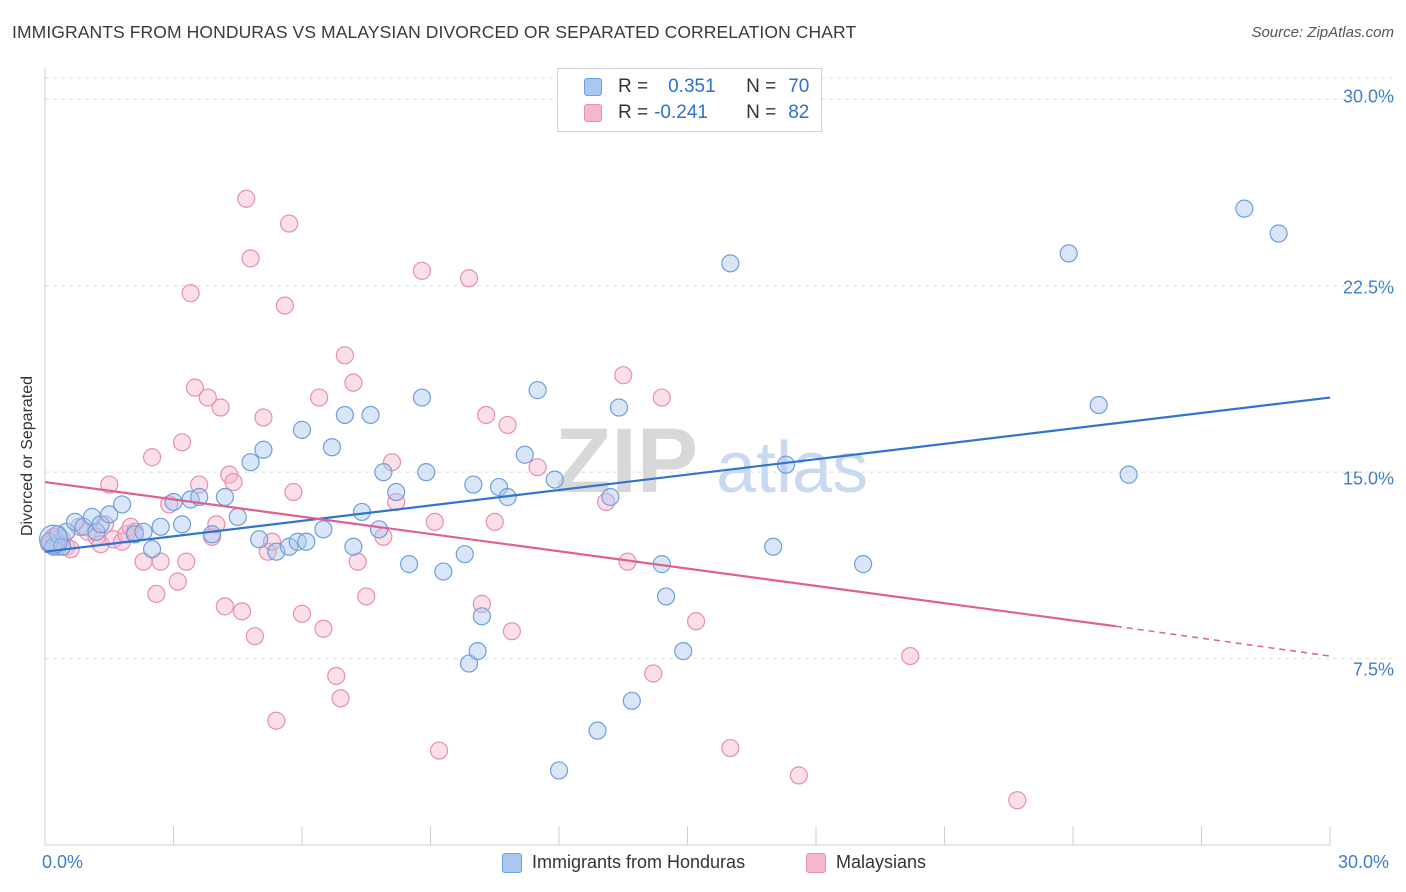 This screenshot has width=1406, height=892. What do you see at coordinates (689, 100) in the screenshot?
I see `correlation-legend: R = 0.351 N = 70 R = -0.241 N = 82` at bounding box center [689, 100].